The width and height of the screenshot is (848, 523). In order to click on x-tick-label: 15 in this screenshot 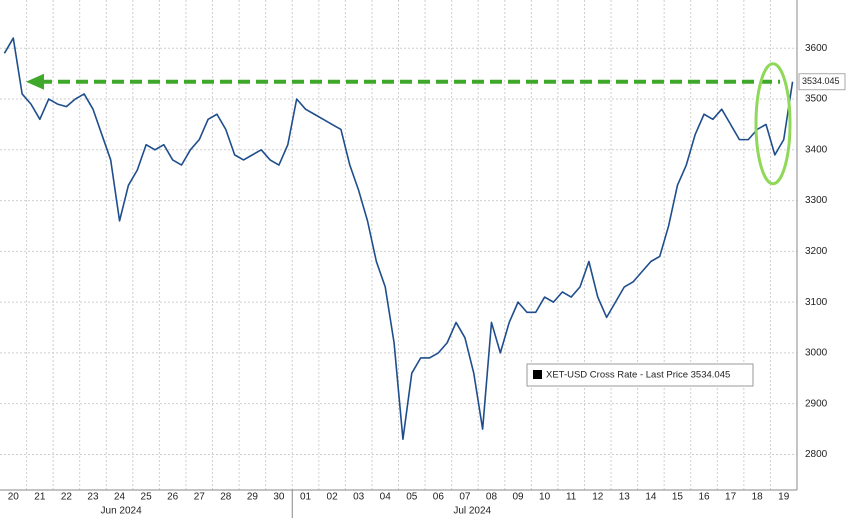, I will do `click(678, 497)`.